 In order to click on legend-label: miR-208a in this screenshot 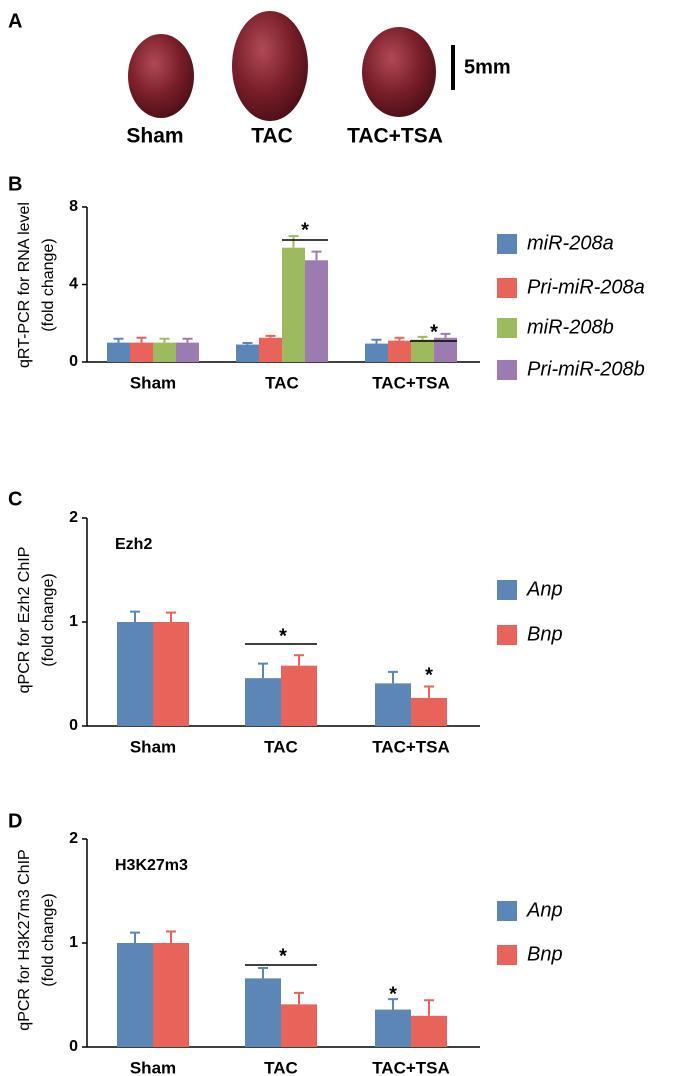, I will do `click(570, 243)`.